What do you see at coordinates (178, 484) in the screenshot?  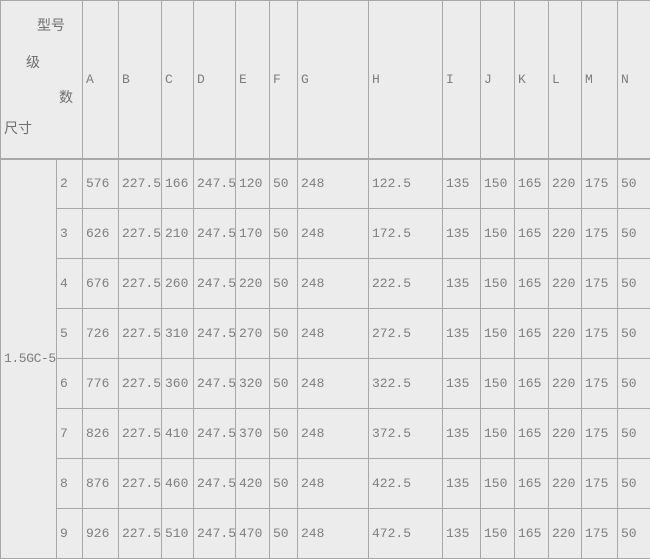 I see `value-cell-C: 460` at bounding box center [178, 484].